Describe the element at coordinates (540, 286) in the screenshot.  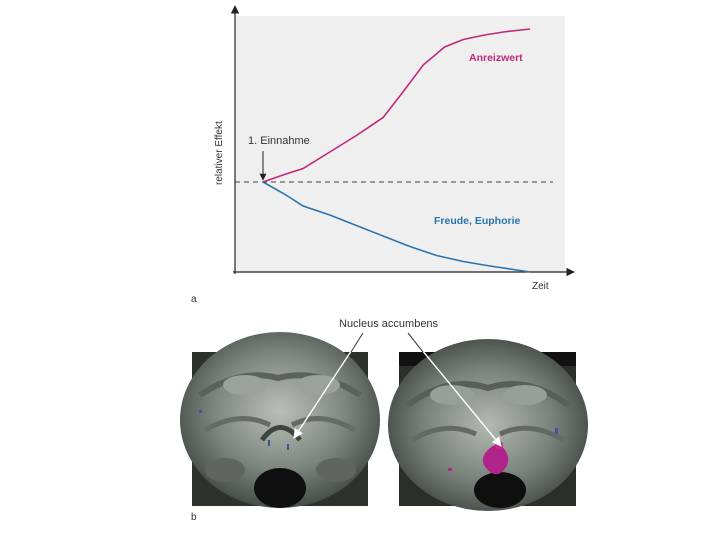
I see `x-axis-label: Zeit` at that location.